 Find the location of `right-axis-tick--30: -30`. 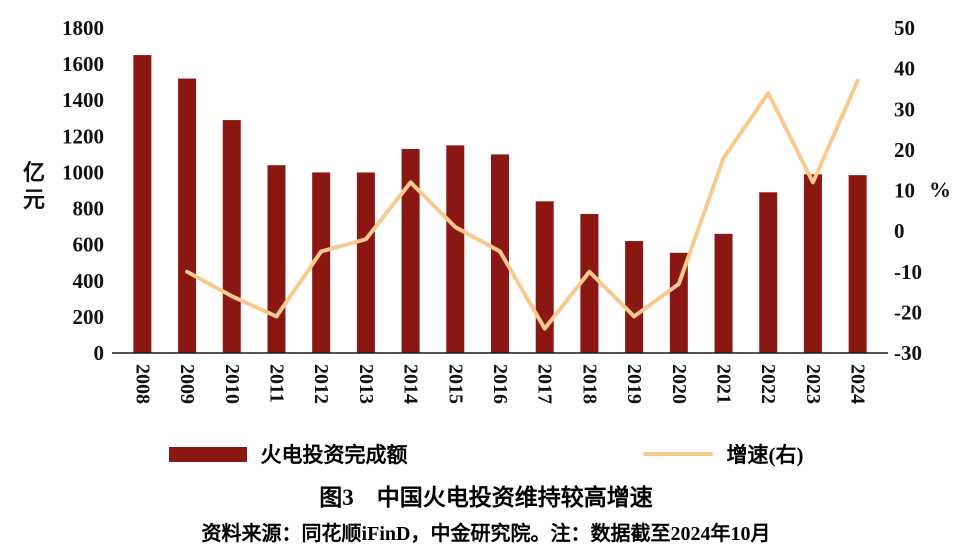

right-axis-tick--30: -30 is located at coordinates (908, 353).